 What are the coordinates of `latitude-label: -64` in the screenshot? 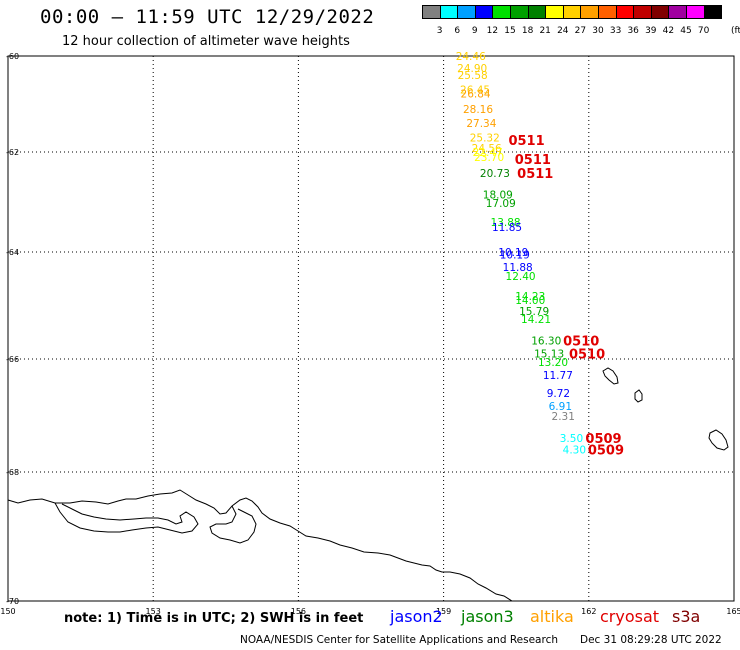 It's located at (12, 252).